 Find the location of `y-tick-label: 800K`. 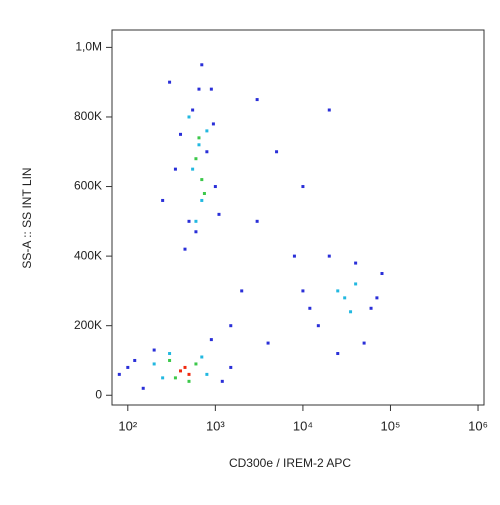

y-tick-label: 800K is located at coordinates (88, 116).